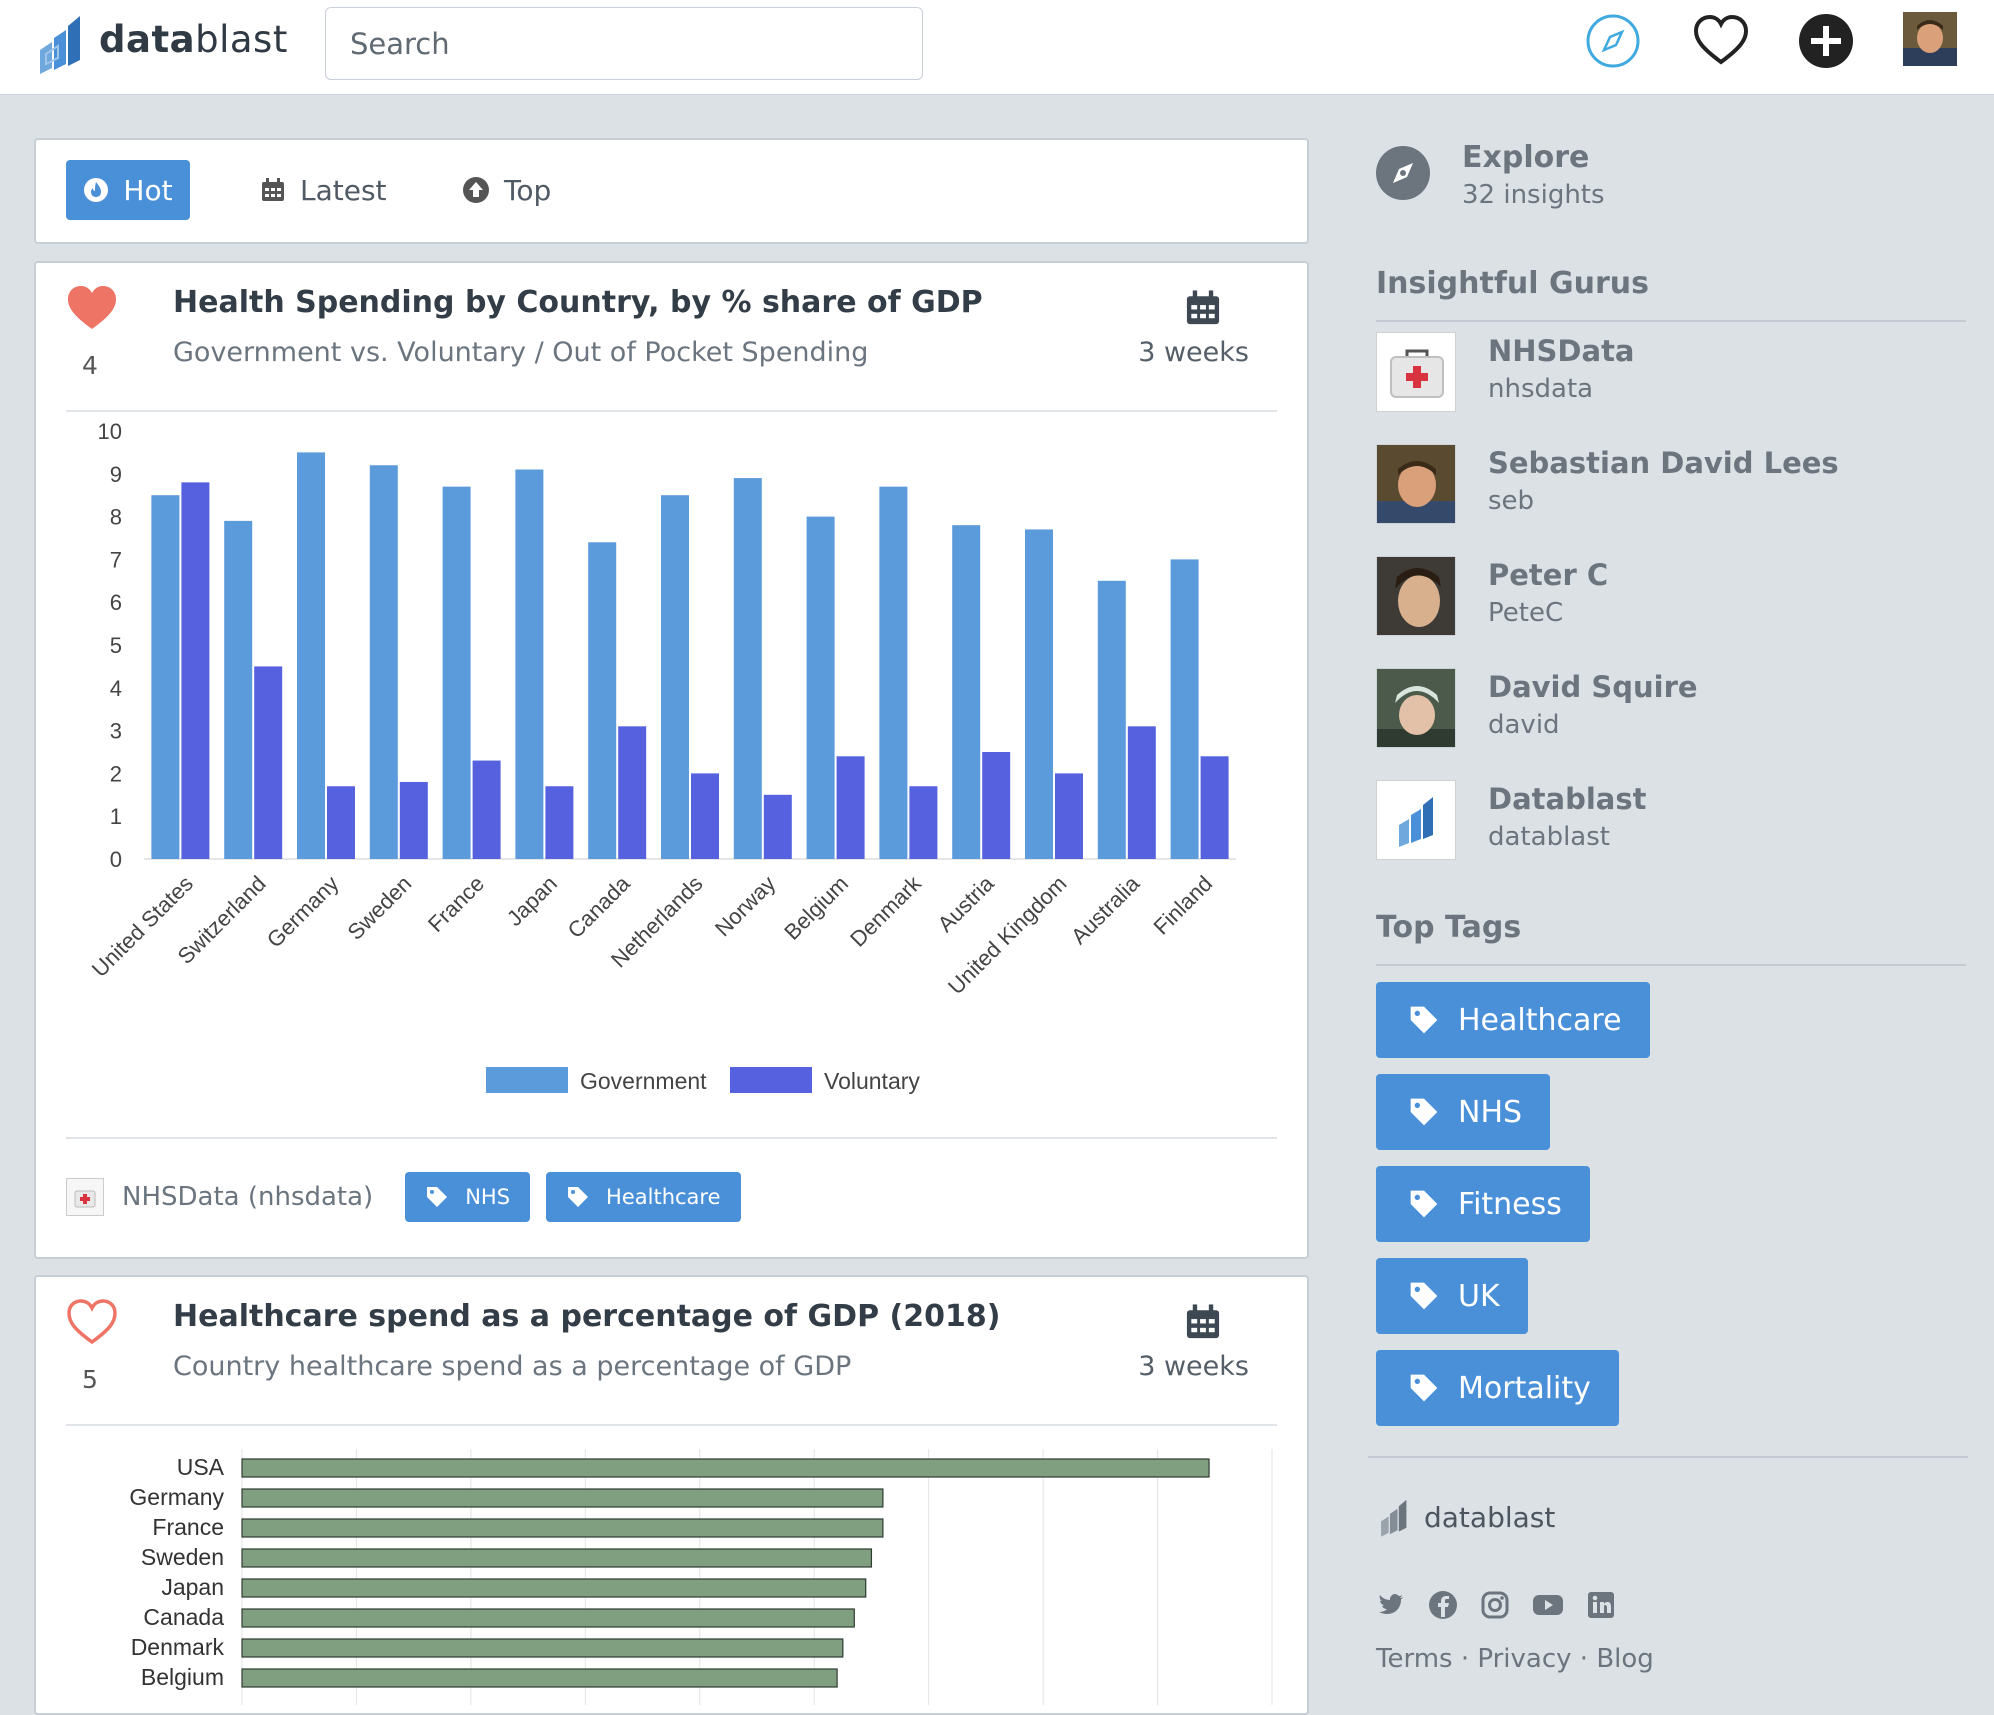 This screenshot has height=1715, width=1994. Describe the element at coordinates (1671, 708) in the screenshot. I see `guru-item: David Squire david` at that location.